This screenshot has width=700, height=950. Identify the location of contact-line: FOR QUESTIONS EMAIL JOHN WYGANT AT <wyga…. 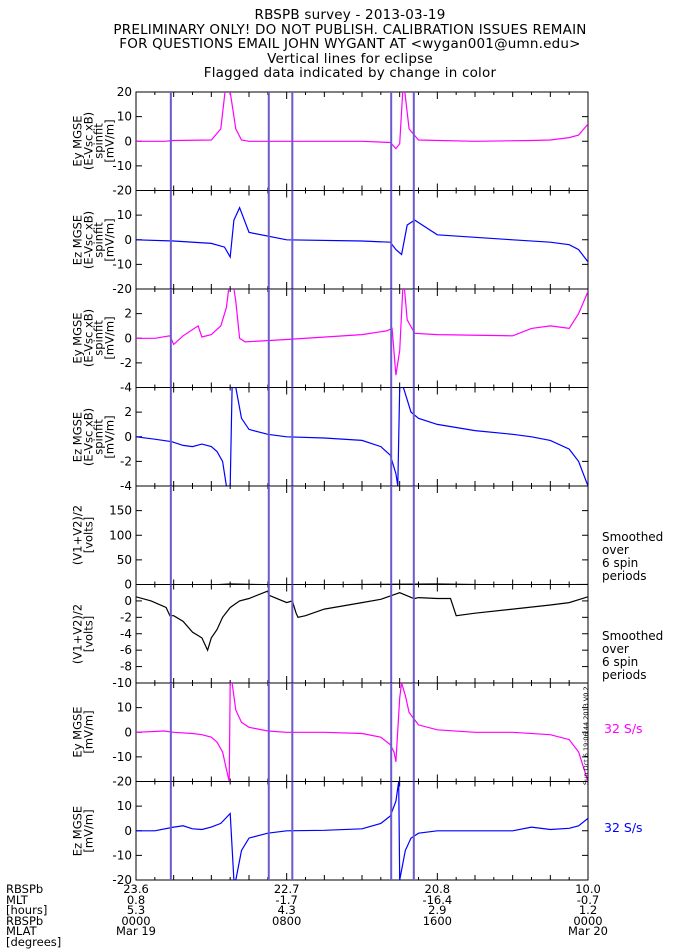
(350, 44).